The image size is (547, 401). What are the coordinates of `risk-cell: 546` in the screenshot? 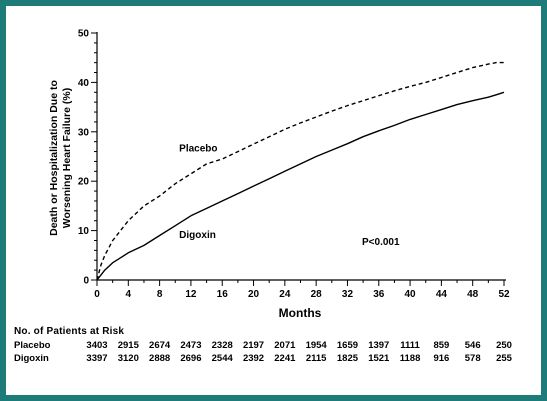 It's located at (472, 345).